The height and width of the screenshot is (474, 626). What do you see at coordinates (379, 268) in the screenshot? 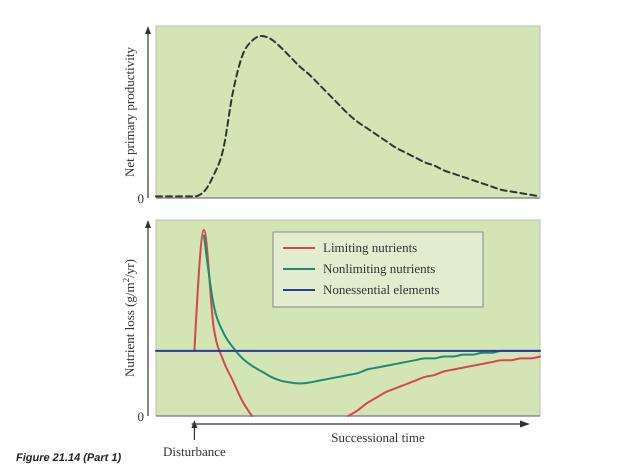
I see `legend-label: Nonlimiting nutrients` at bounding box center [379, 268].